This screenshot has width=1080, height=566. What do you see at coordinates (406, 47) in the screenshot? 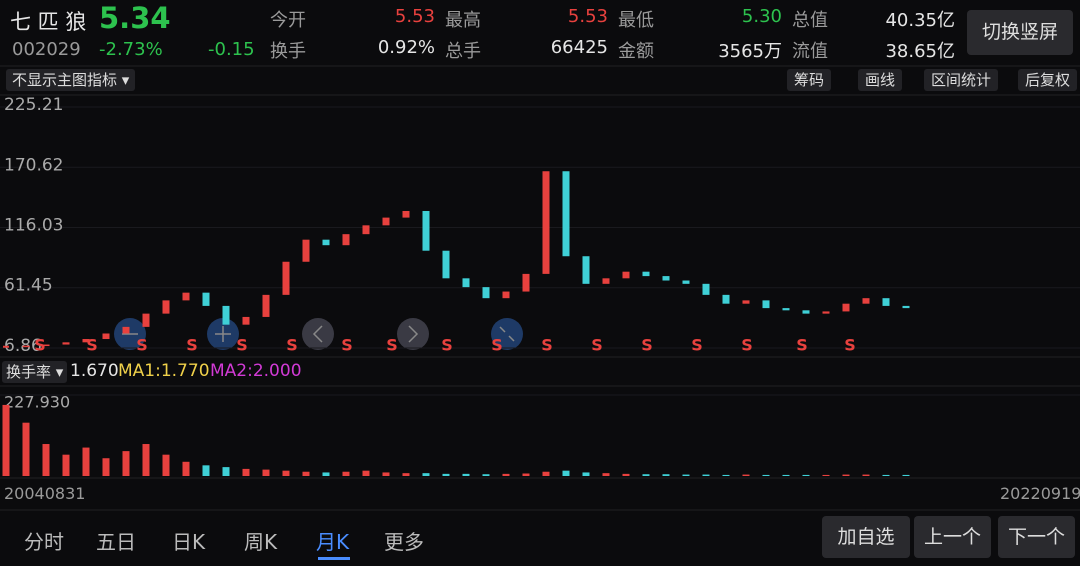
I see `stat-value: 0.92%` at bounding box center [406, 47].